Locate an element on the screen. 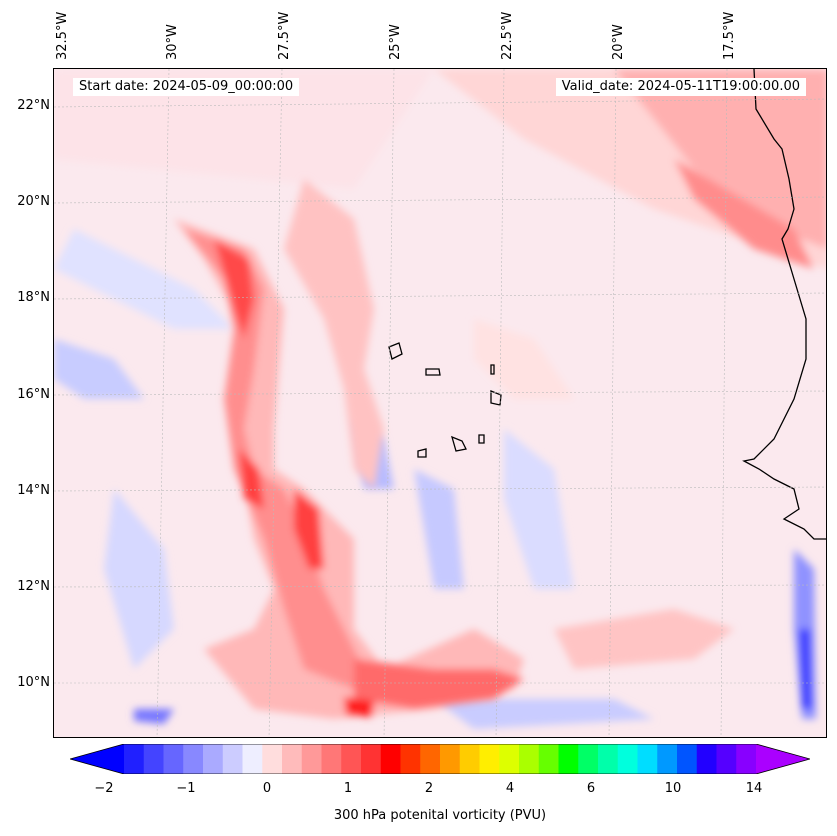 The image size is (837, 836). cb-tick: 0 is located at coordinates (267, 788).